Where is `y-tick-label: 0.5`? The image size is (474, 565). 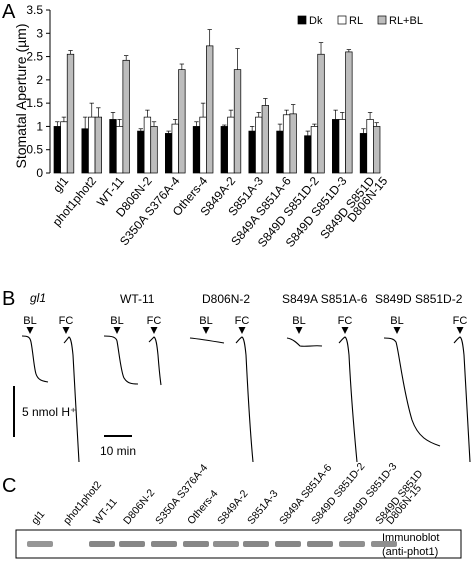
y-tick-label: 0.5 is located at coordinates (34, 150).